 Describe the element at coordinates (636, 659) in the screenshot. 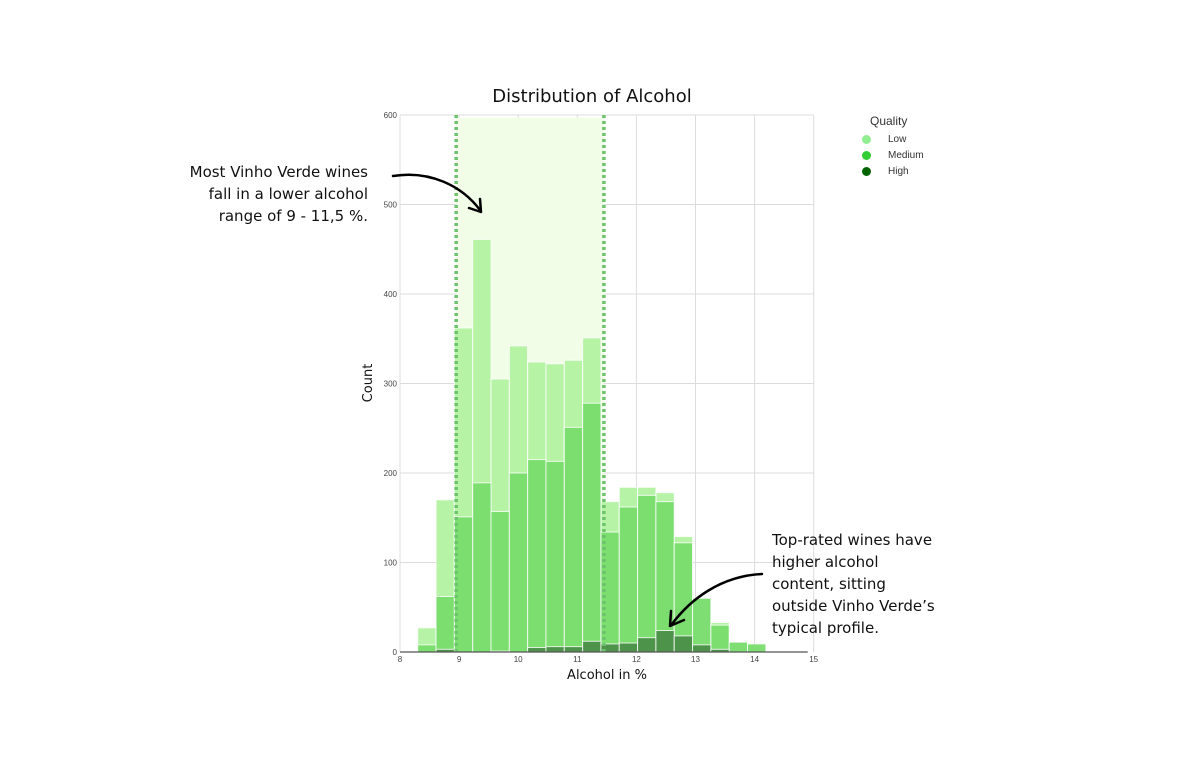

I see `x-tick-label: 12` at that location.